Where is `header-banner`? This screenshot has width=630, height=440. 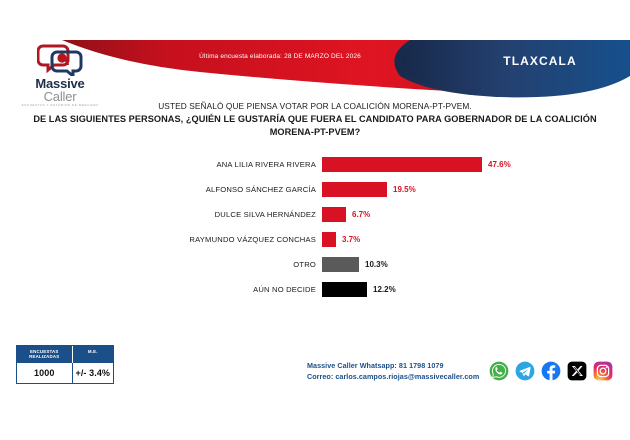 header-banner is located at coordinates (315, 69).